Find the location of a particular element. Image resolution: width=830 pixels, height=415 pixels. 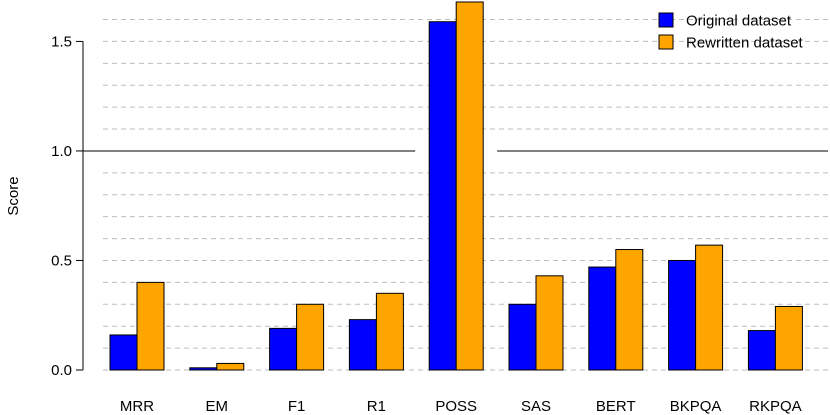

bar-original-poss is located at coordinates (442, 196).